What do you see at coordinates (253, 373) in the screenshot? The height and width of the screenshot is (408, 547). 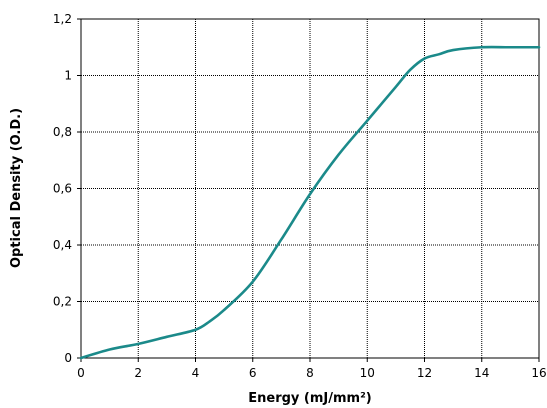 I see `x-tick-label: 6` at bounding box center [253, 373].